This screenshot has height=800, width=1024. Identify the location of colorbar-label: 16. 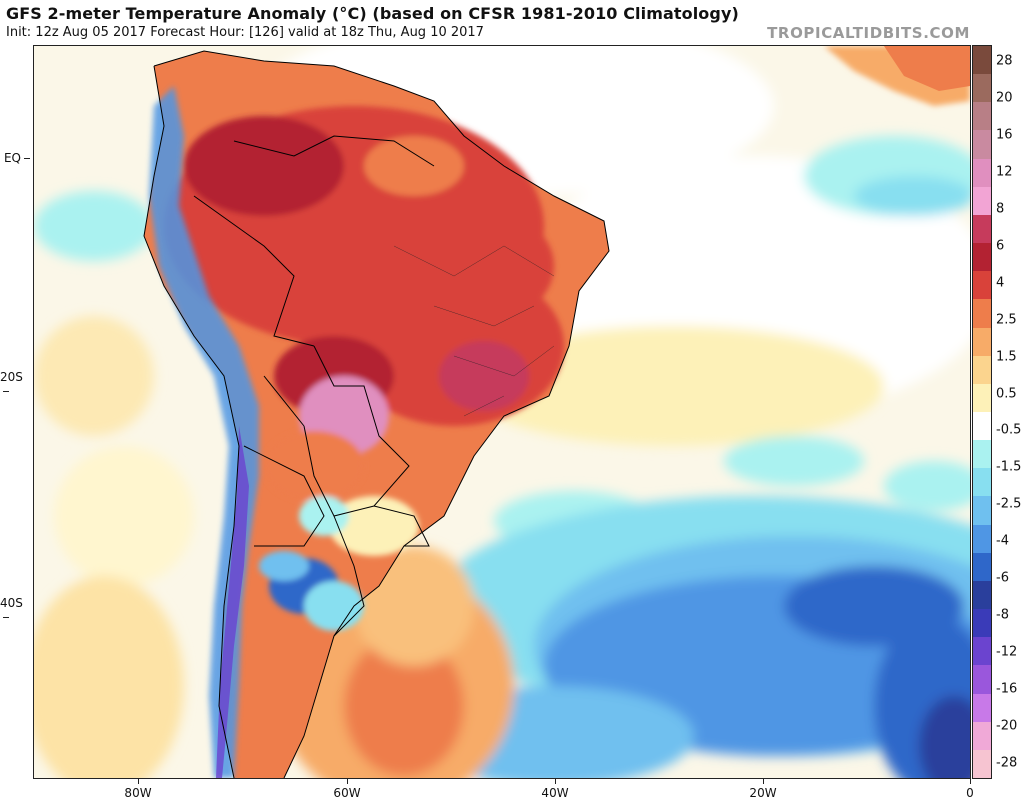
(1004, 135).